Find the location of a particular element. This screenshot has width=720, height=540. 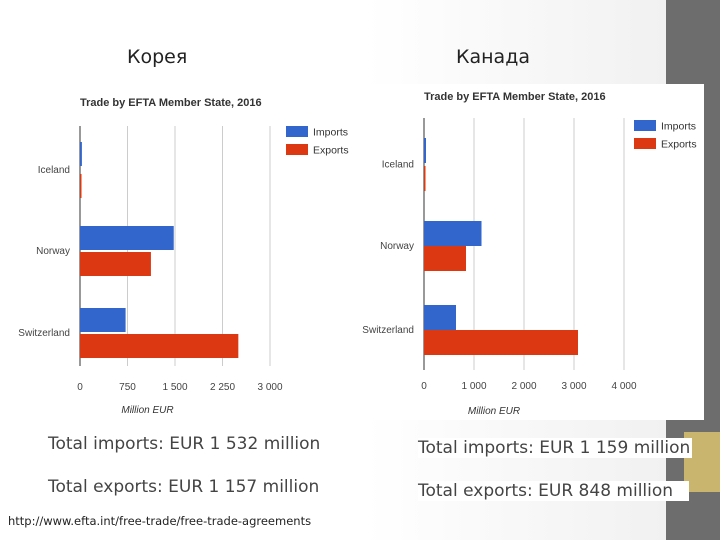

heading-korea: Корея is located at coordinates (157, 57).